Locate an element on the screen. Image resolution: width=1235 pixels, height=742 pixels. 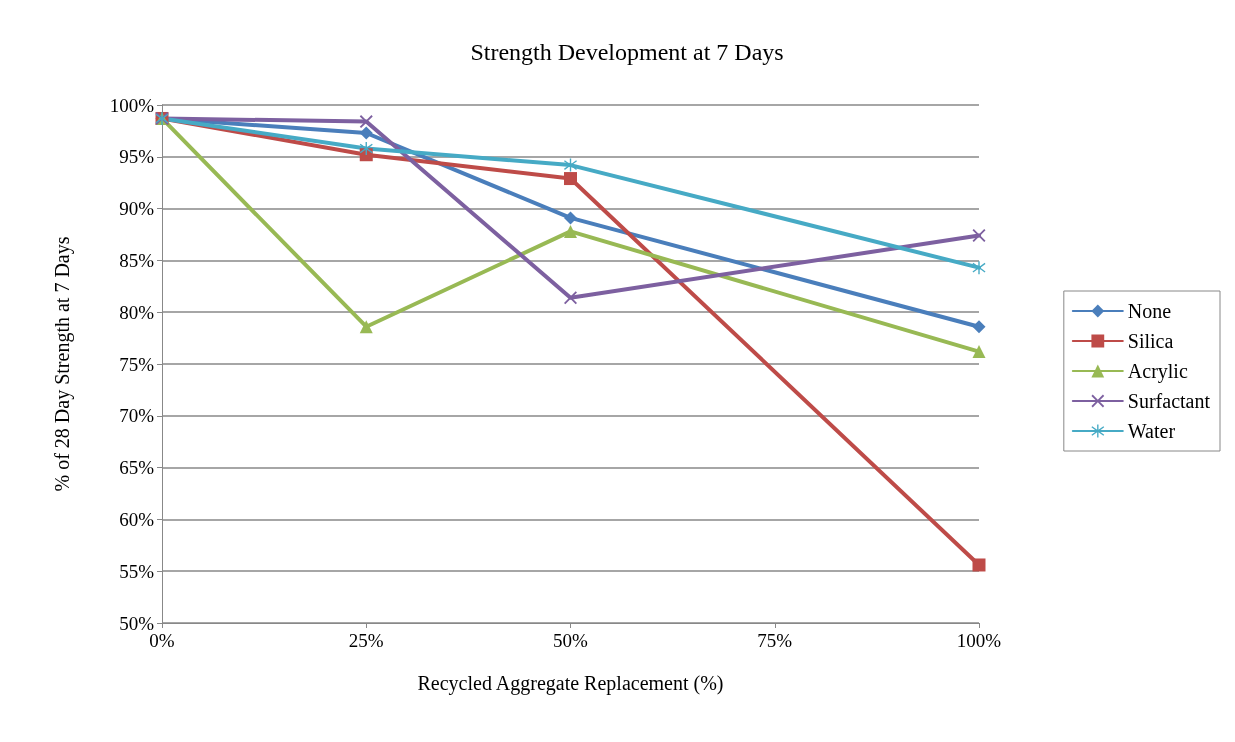
y-tick-label: 100% is located at coordinates (132, 105).